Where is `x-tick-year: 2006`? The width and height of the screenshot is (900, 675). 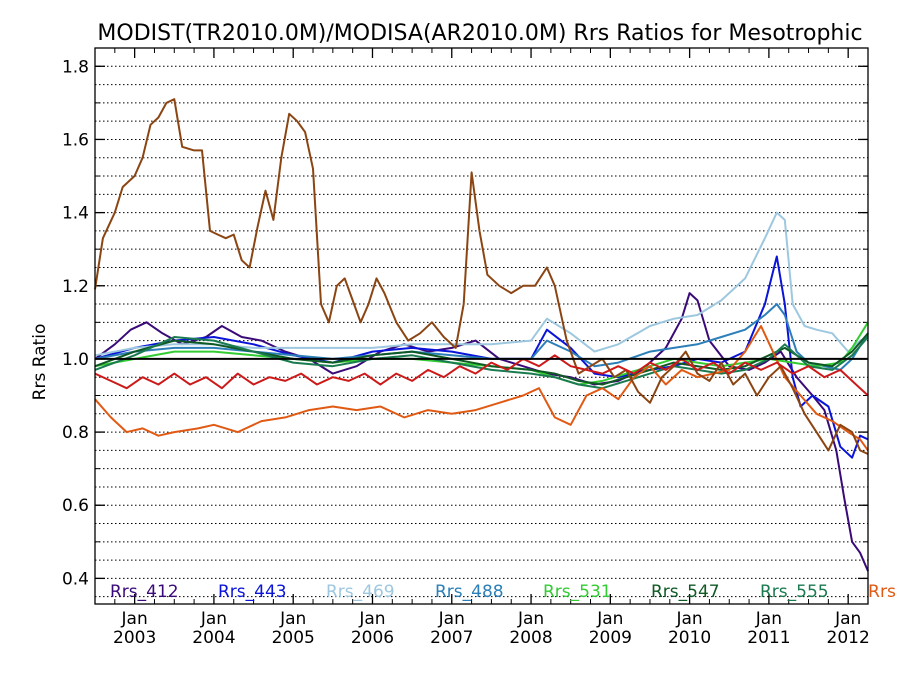 x-tick-year: 2006 is located at coordinates (372, 638).